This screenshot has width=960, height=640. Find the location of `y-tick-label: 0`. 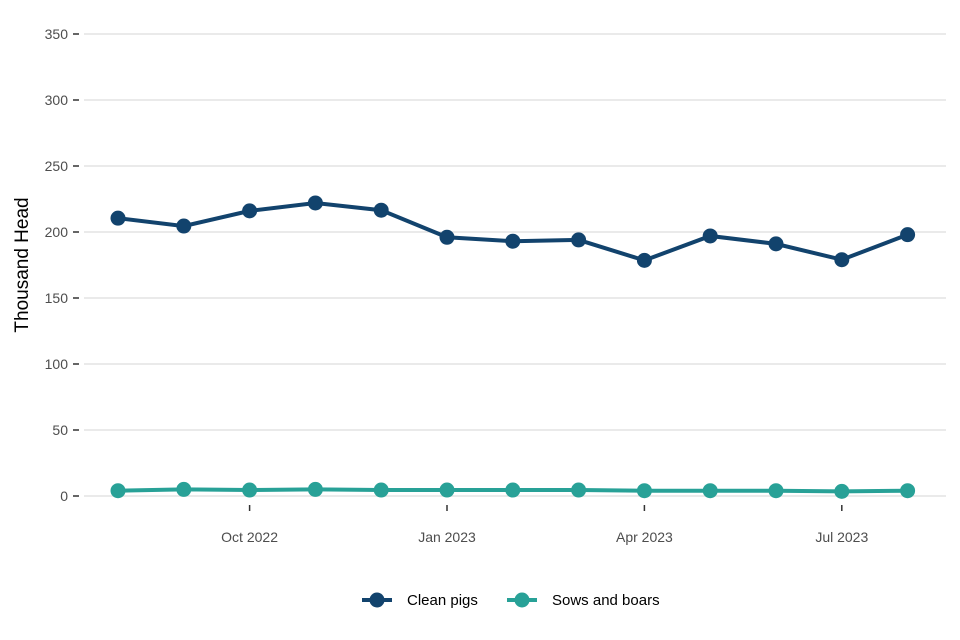

y-tick-label: 0 is located at coordinates (64, 496).